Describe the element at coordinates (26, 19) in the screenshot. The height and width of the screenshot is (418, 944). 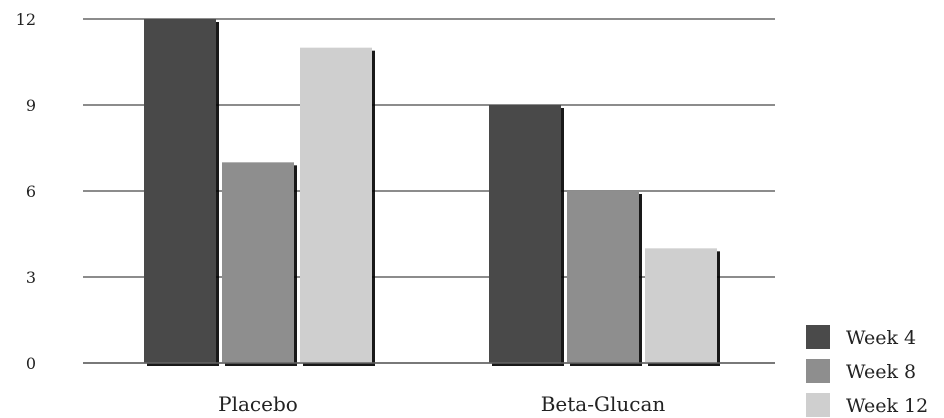
I see `y-tick-label: 12` at that location.